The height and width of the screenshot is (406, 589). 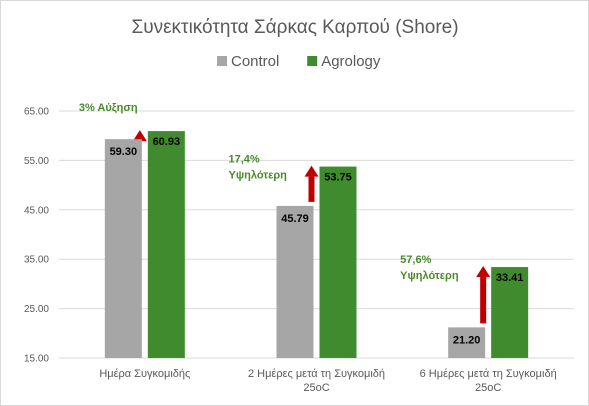 I want to click on data-label-control: 21.20, so click(x=467, y=340).